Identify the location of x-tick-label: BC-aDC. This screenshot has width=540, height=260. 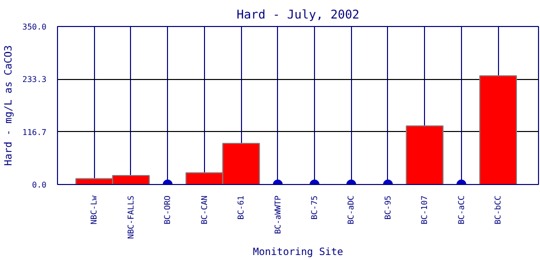
(351, 209).